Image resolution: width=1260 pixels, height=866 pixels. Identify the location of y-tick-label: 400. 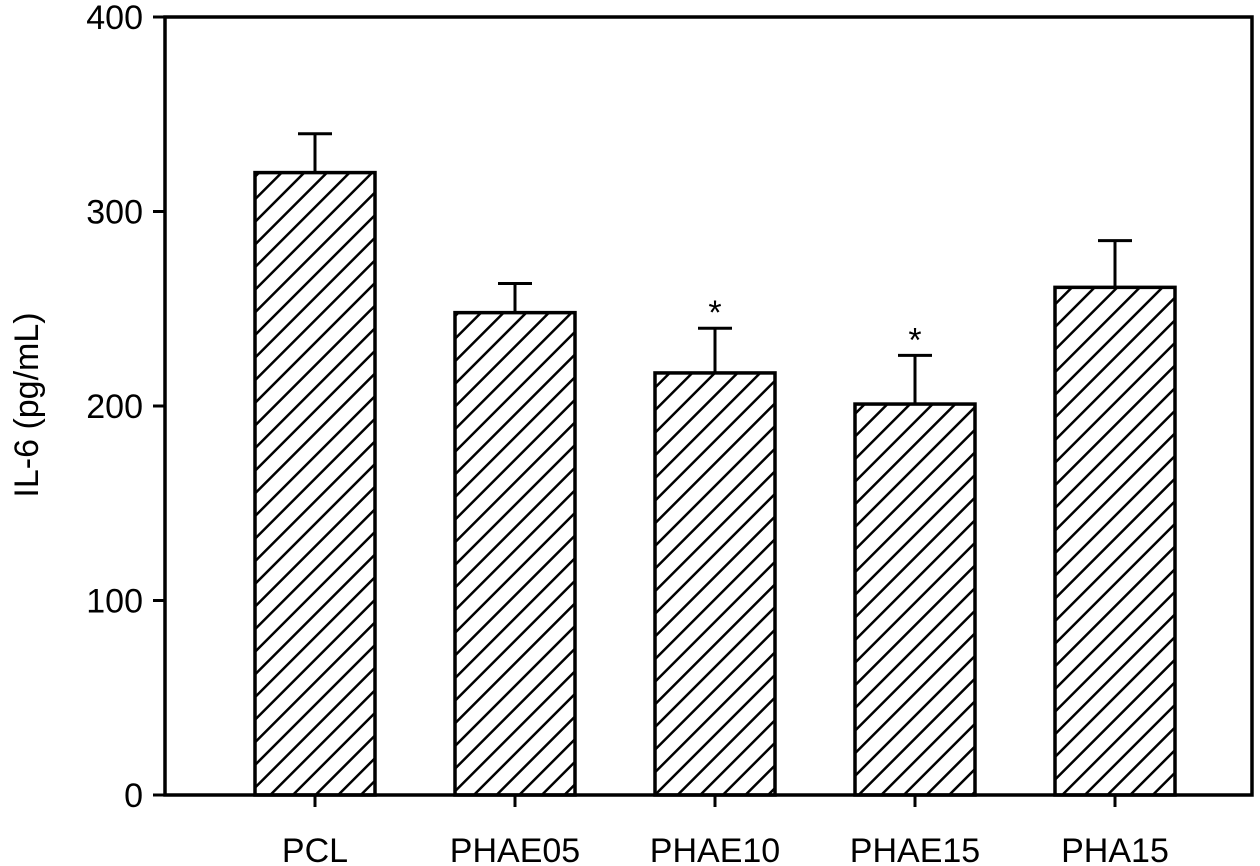
(114, 18).